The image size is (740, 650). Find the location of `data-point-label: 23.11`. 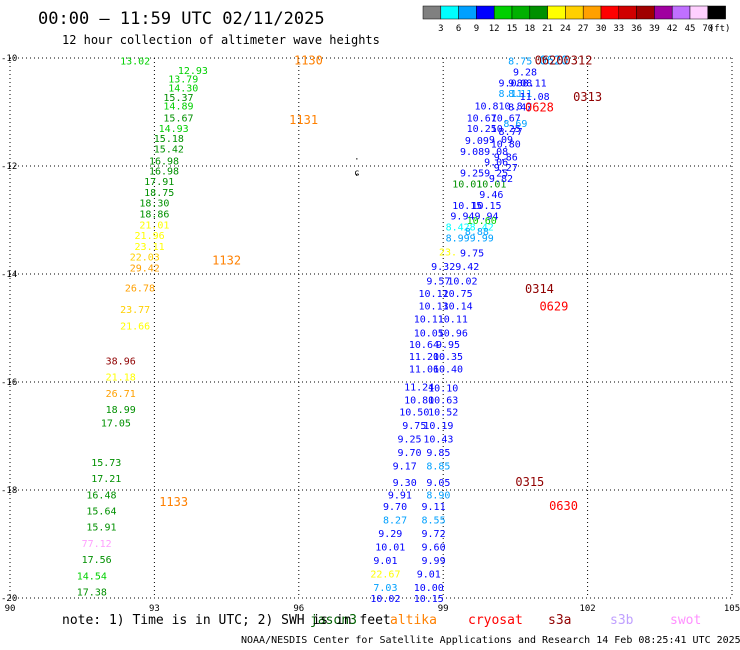

data-point-label: 23.11 is located at coordinates (150, 247).